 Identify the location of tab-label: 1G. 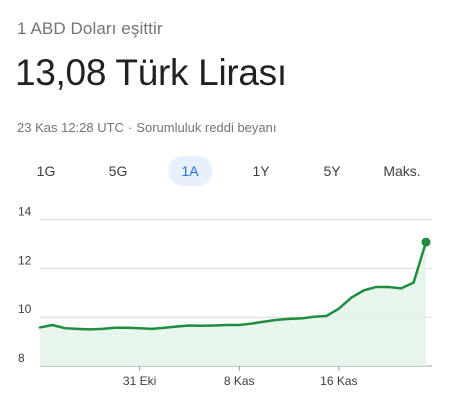
(46, 171).